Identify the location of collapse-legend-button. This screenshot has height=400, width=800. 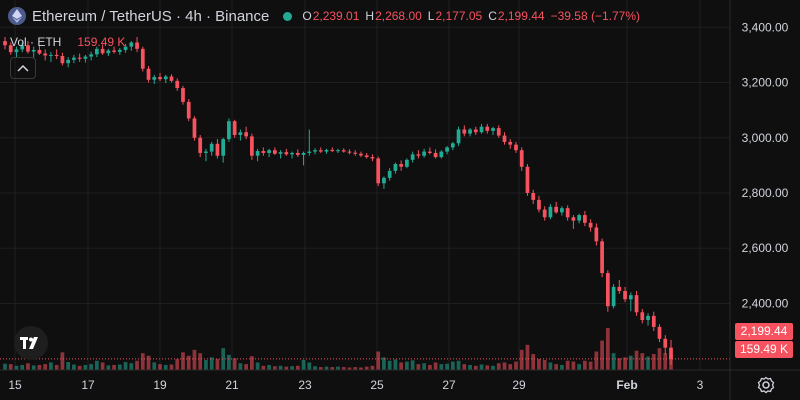
(23, 68).